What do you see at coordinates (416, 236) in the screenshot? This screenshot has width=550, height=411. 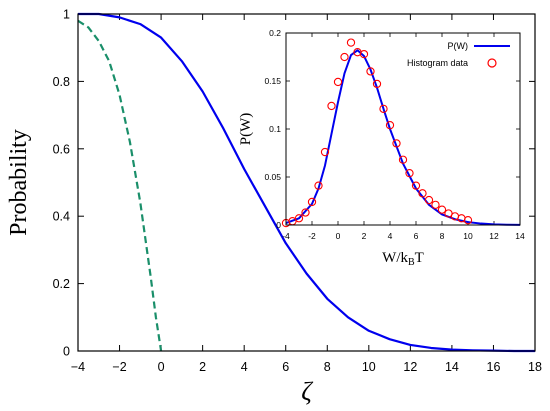 I see `inset-x-tick-label: 6` at bounding box center [416, 236].